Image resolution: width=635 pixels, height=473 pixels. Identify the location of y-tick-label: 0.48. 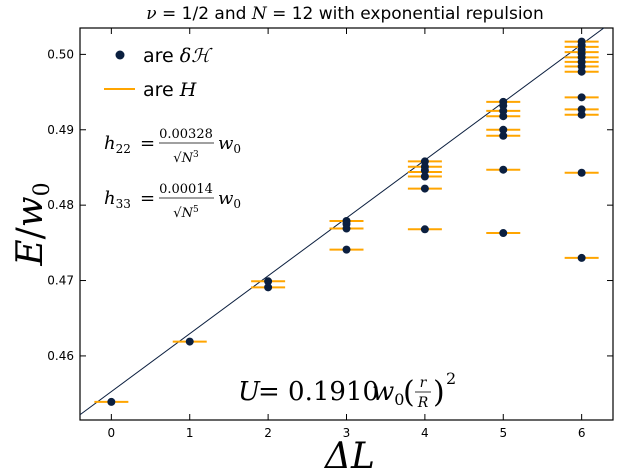
(60, 205).